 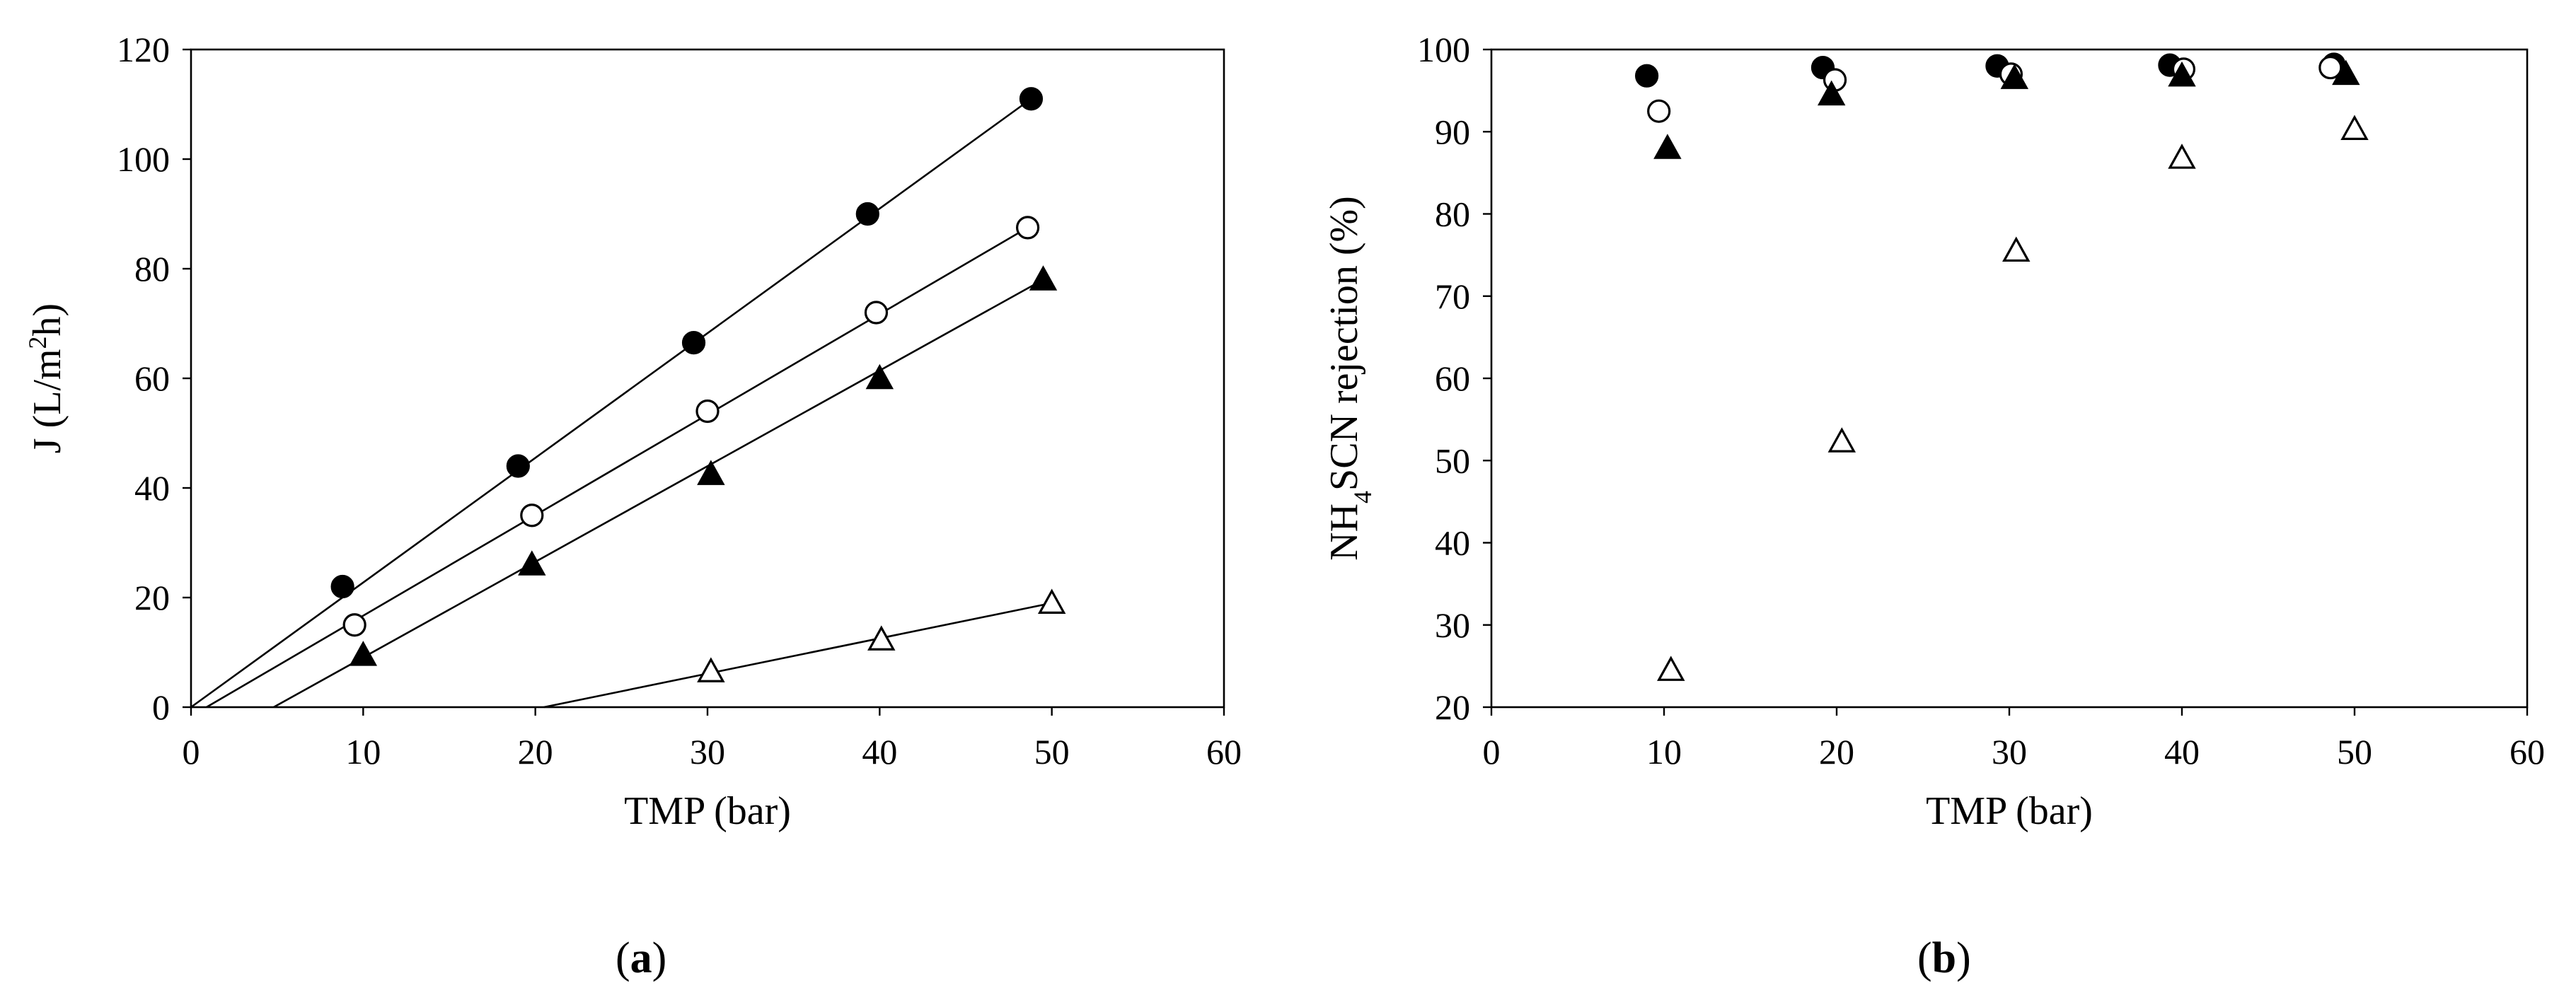 I want to click on panel-label-letter: b, so click(x=1944, y=958).